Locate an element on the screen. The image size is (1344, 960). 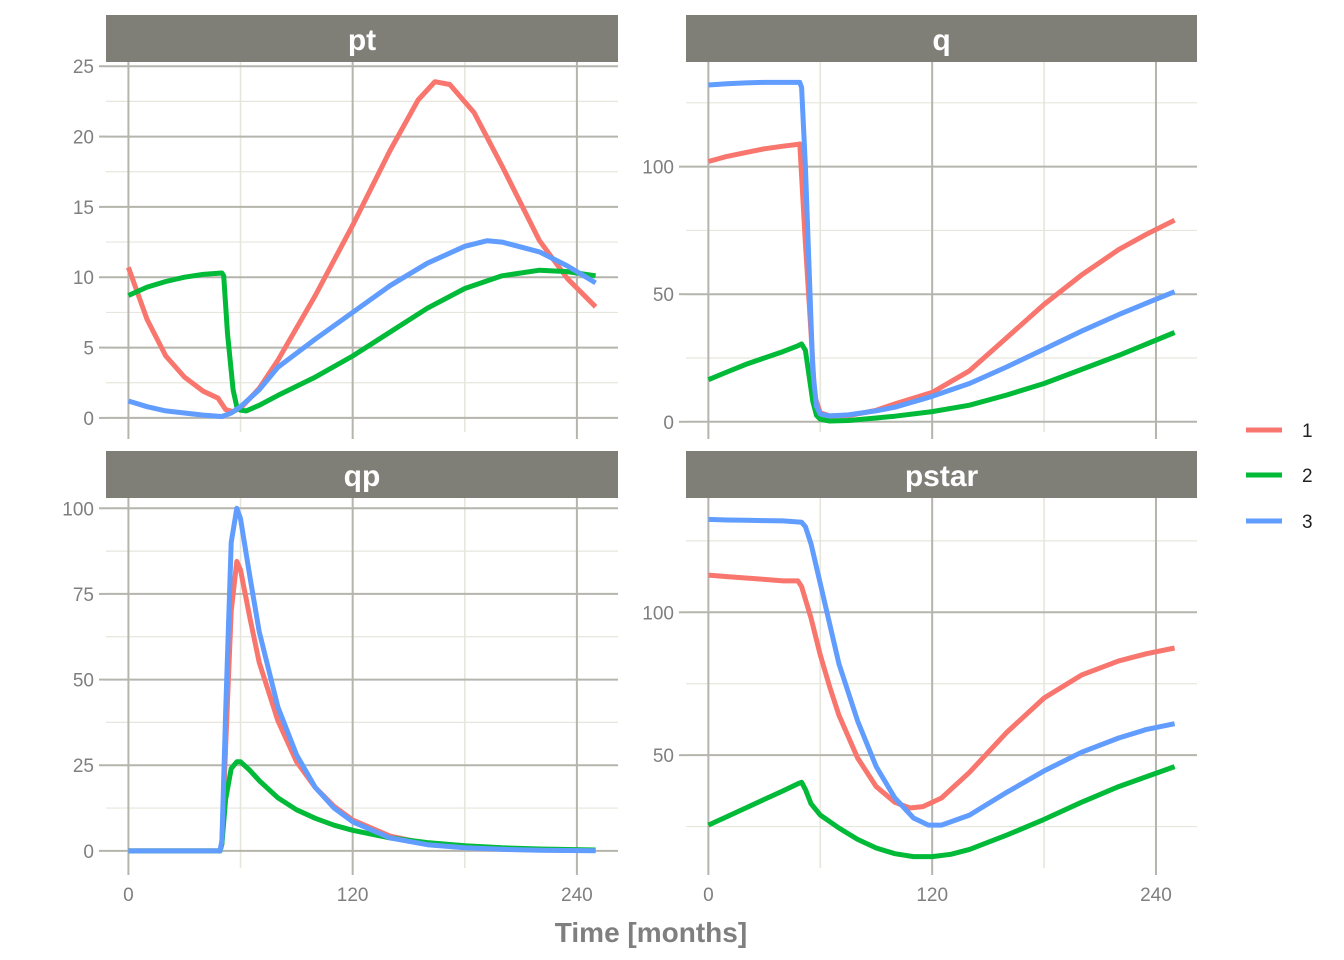
strip-pstar is located at coordinates (941, 474).